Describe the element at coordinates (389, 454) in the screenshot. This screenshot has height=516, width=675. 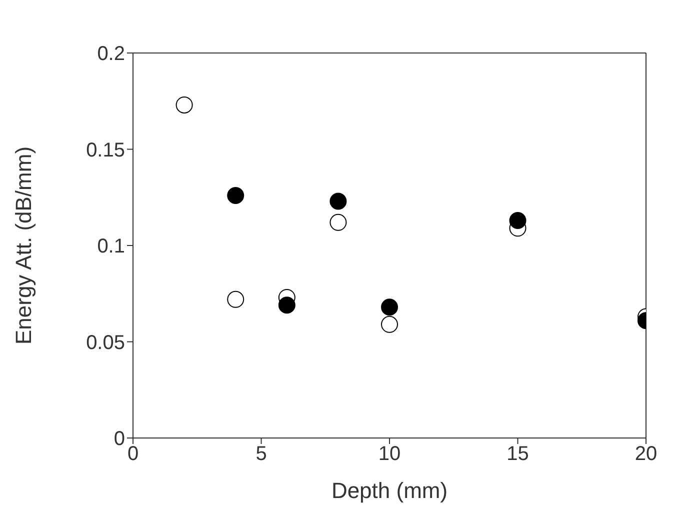
I see `x-tick-label: 10` at that location.